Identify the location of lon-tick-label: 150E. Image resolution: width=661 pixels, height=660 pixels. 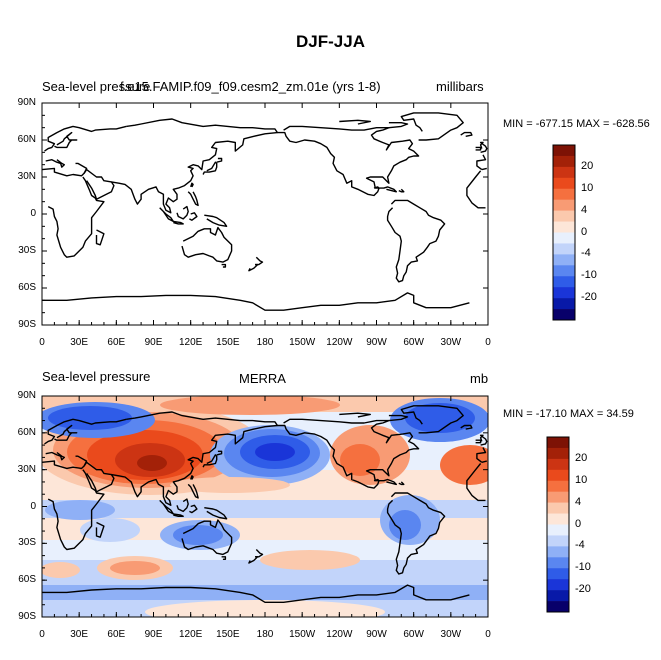
(228, 634).